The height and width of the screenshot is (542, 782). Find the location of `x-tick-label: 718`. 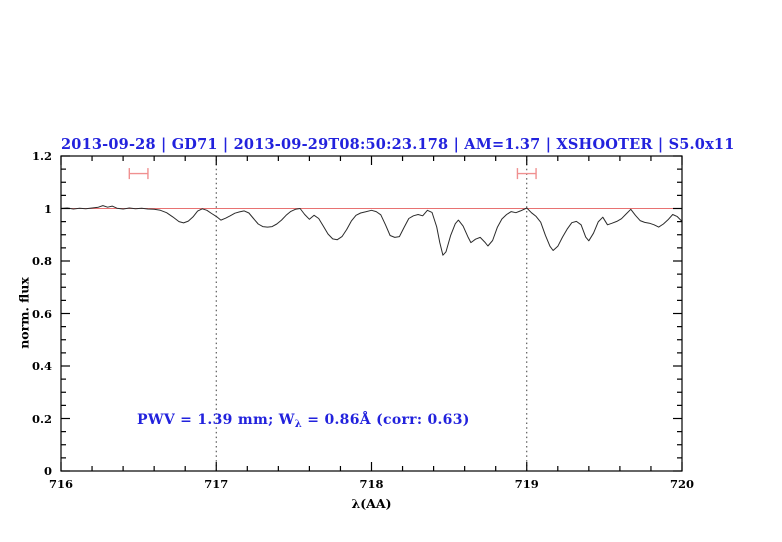

x-tick-label: 718 is located at coordinates (371, 484).